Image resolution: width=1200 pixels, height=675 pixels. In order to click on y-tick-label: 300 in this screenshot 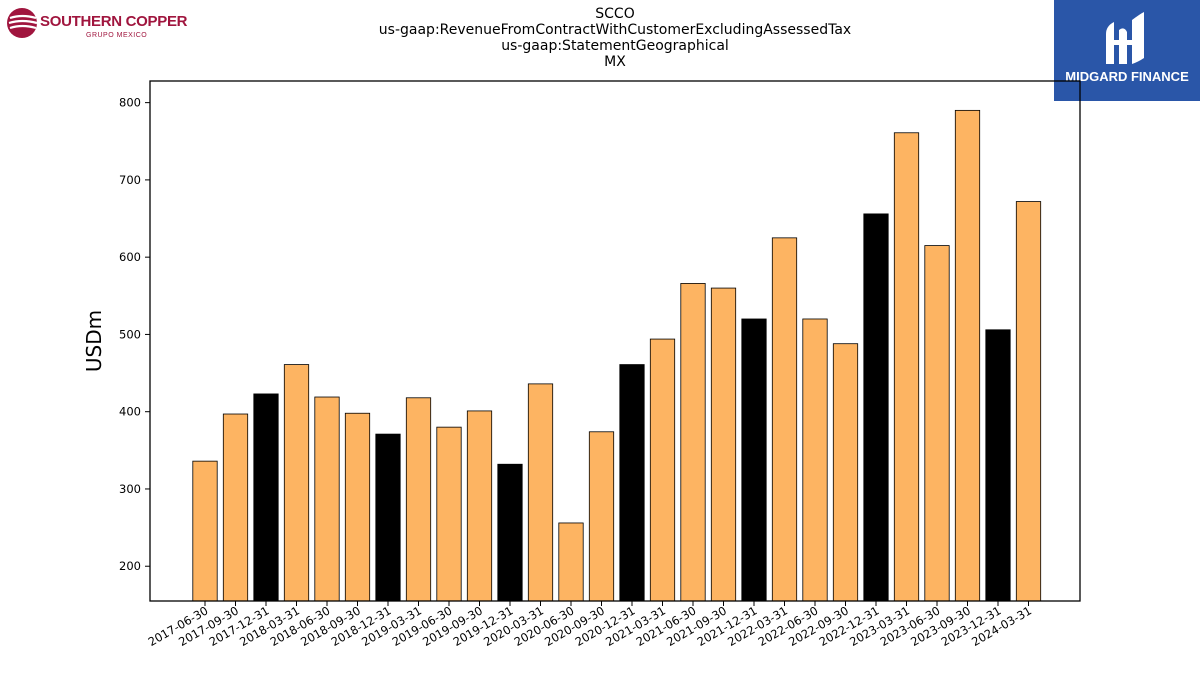, I will do `click(130, 489)`.